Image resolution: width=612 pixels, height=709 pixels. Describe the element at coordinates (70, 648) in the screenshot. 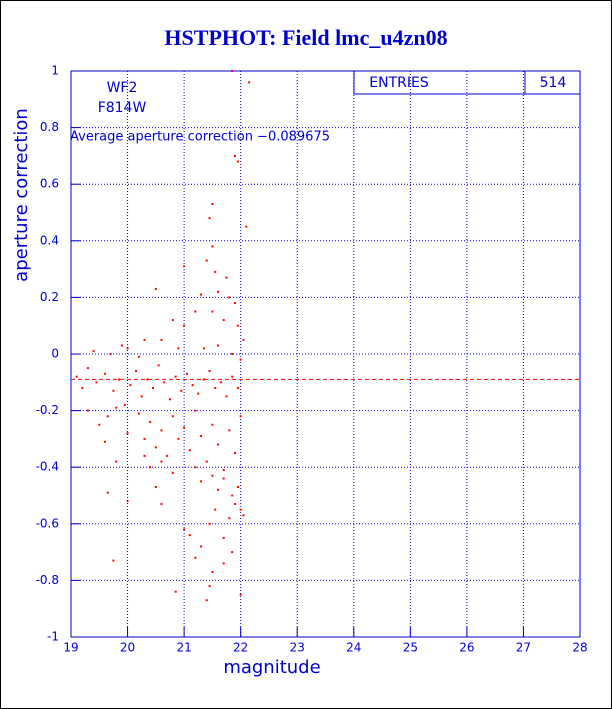

I see `x-tick-label: 19` at that location.